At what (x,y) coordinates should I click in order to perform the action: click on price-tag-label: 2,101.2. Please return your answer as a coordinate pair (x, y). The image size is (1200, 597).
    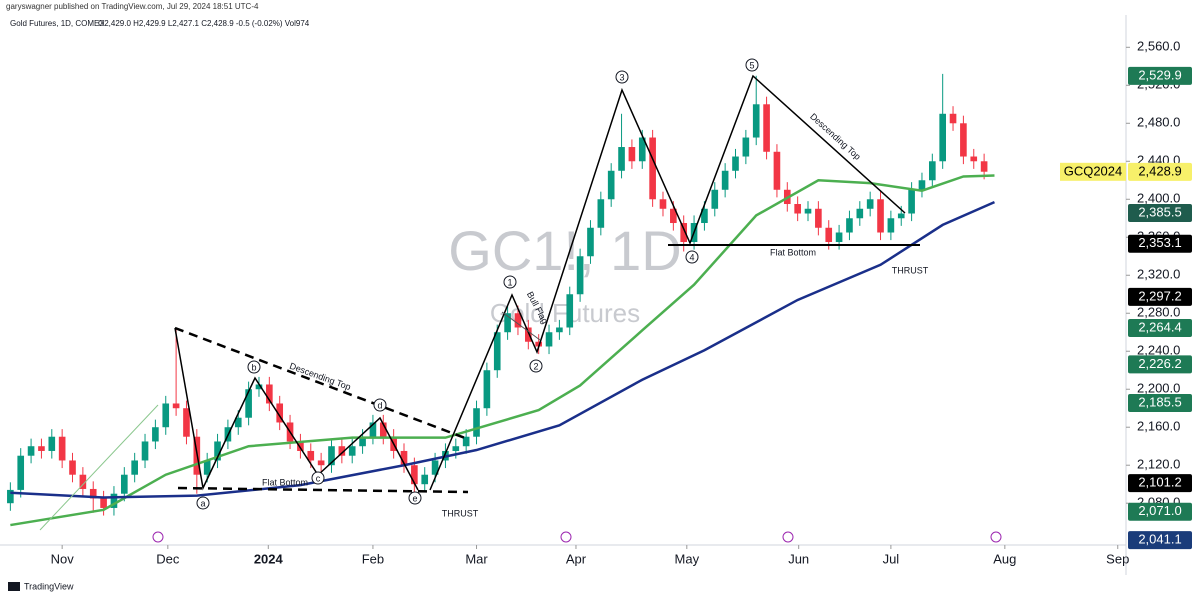
    Looking at the image, I should click on (1159, 482).